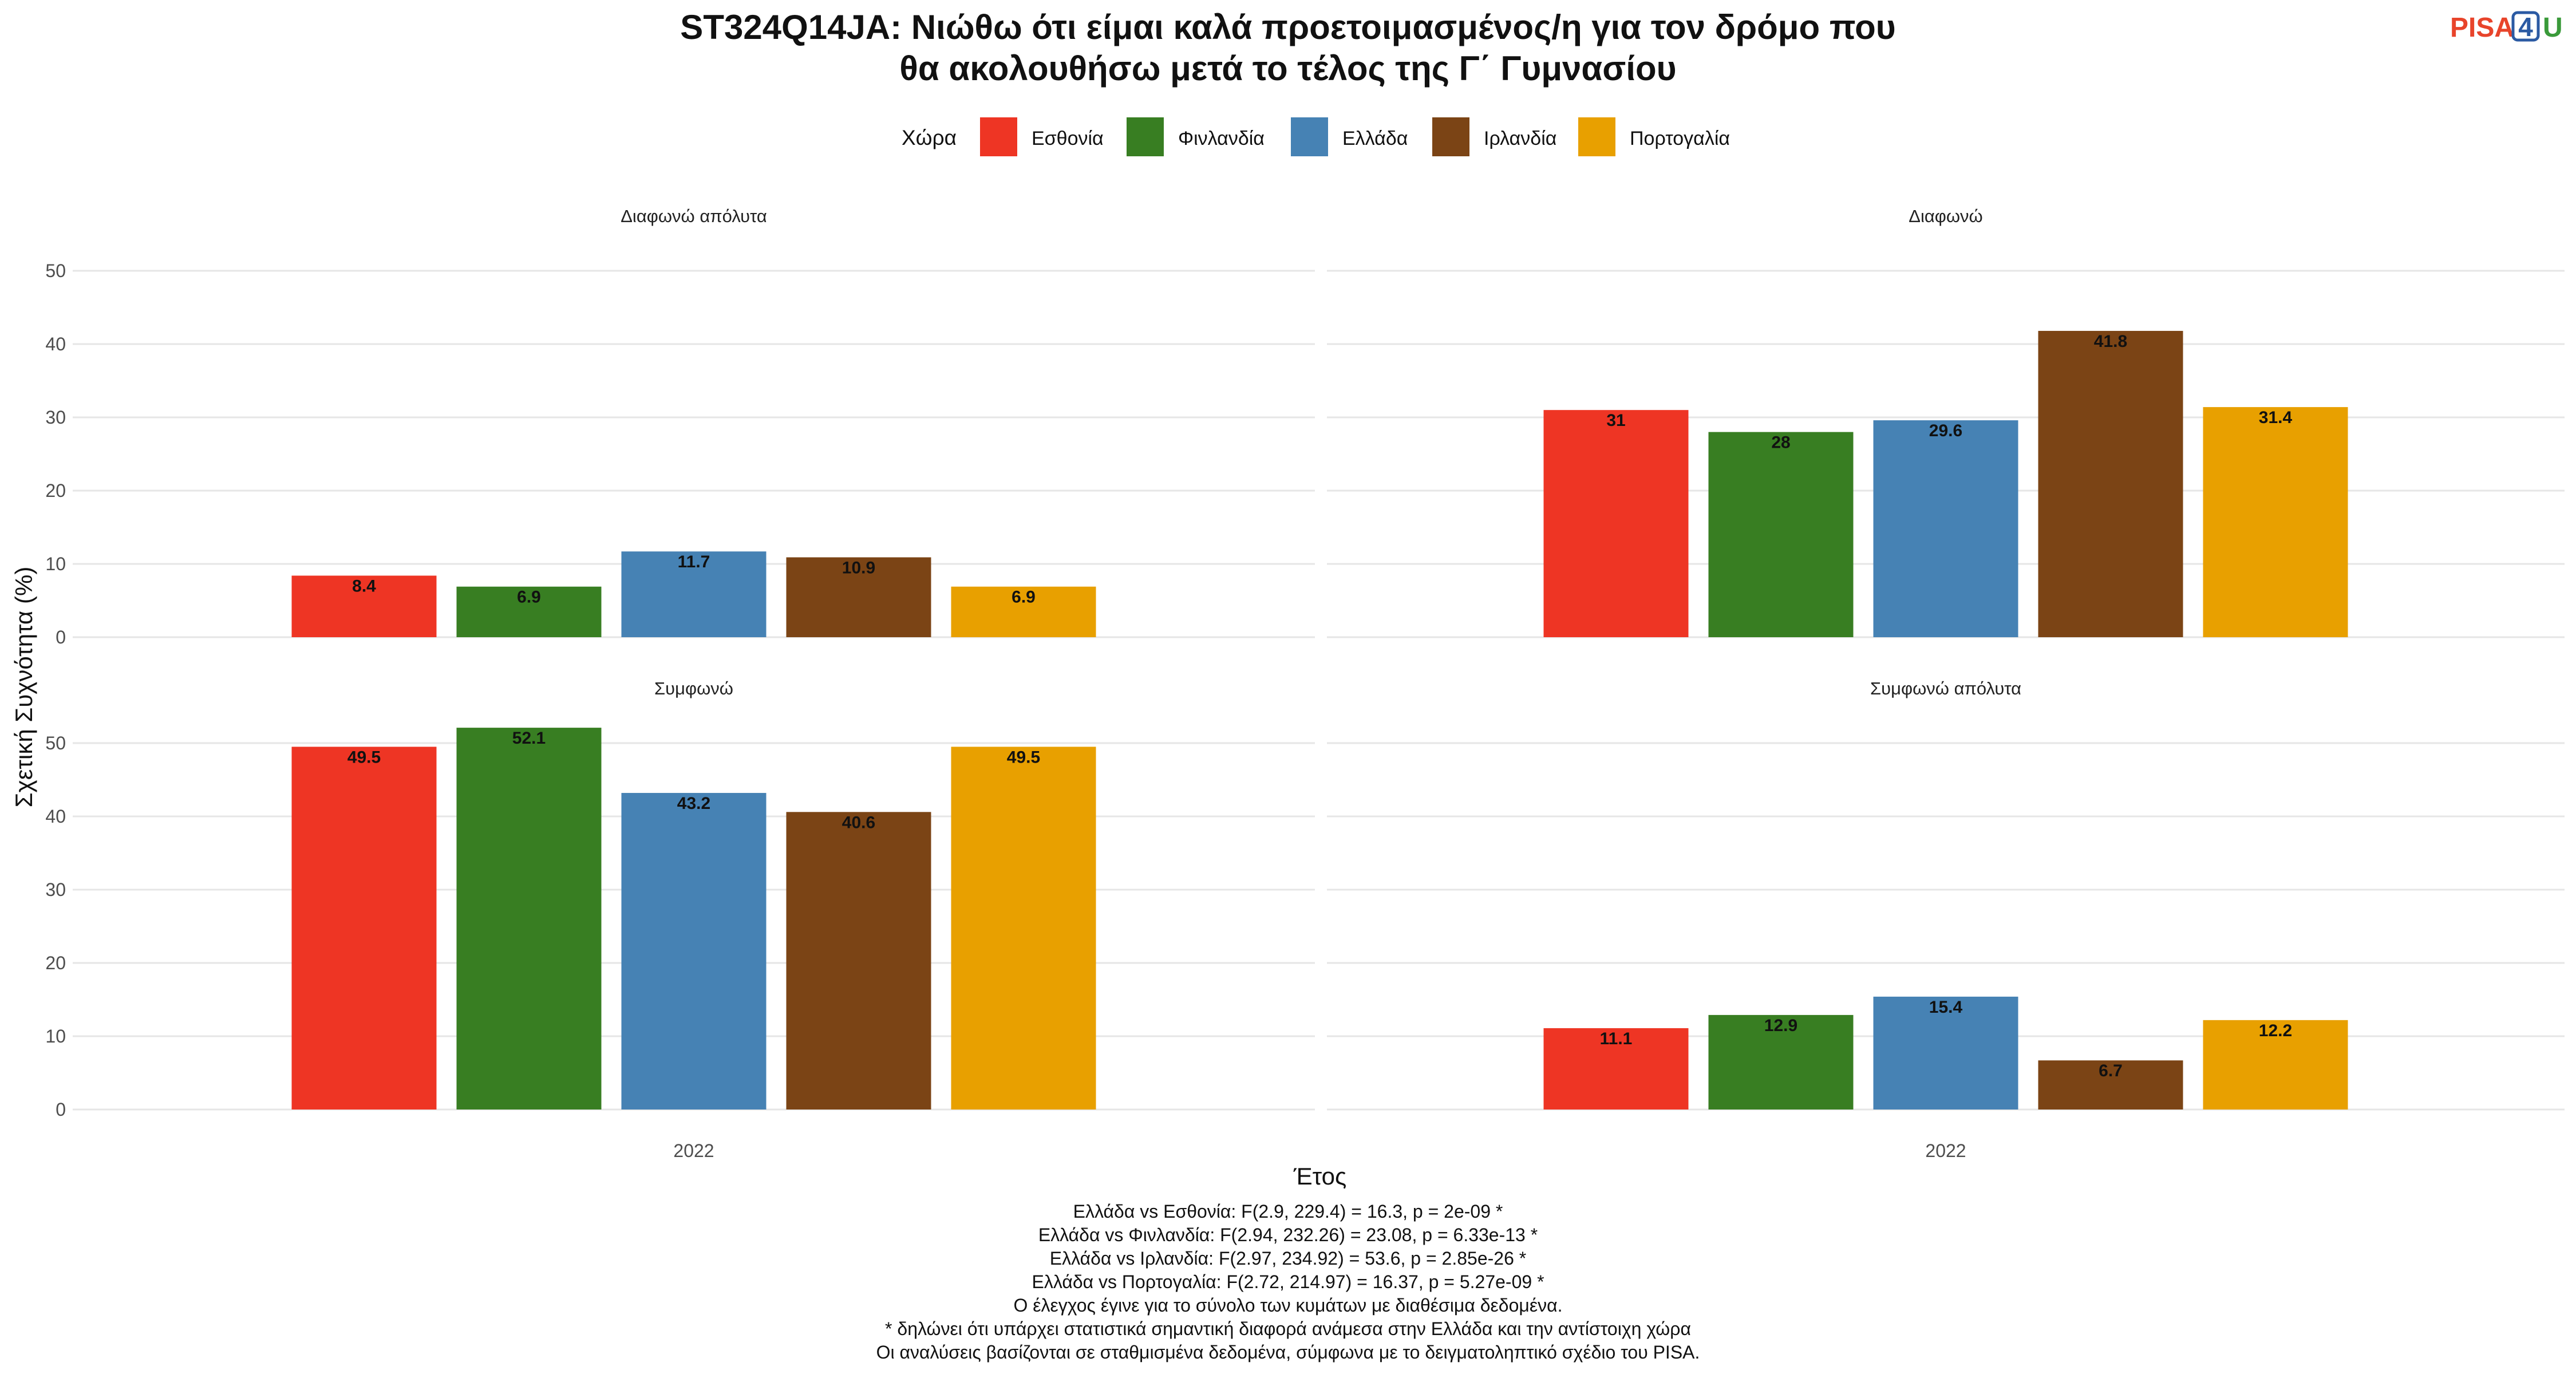 This screenshot has height=1374, width=2576. I want to click on y-axis-title: Σχετική Συχνότητα (%), so click(23, 687).